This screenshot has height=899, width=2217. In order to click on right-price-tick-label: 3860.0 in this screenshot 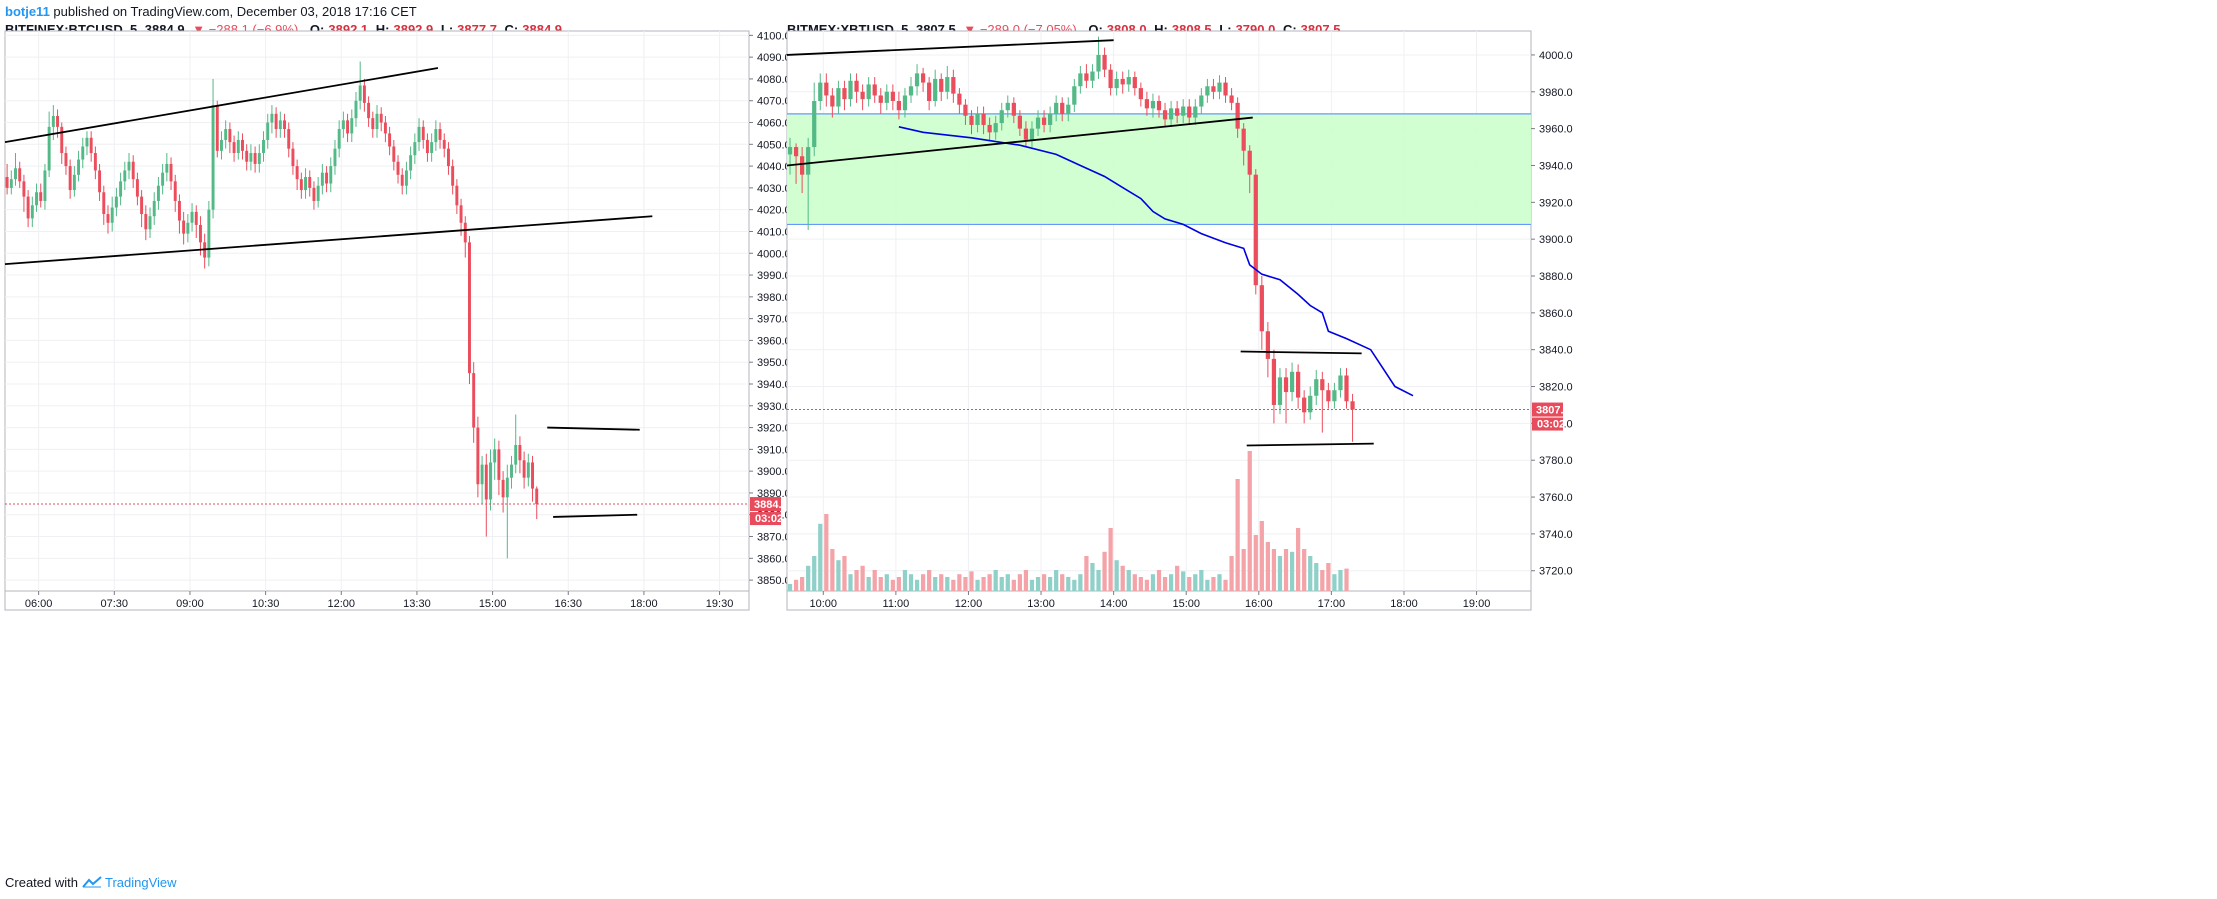, I will do `click(1556, 314)`.